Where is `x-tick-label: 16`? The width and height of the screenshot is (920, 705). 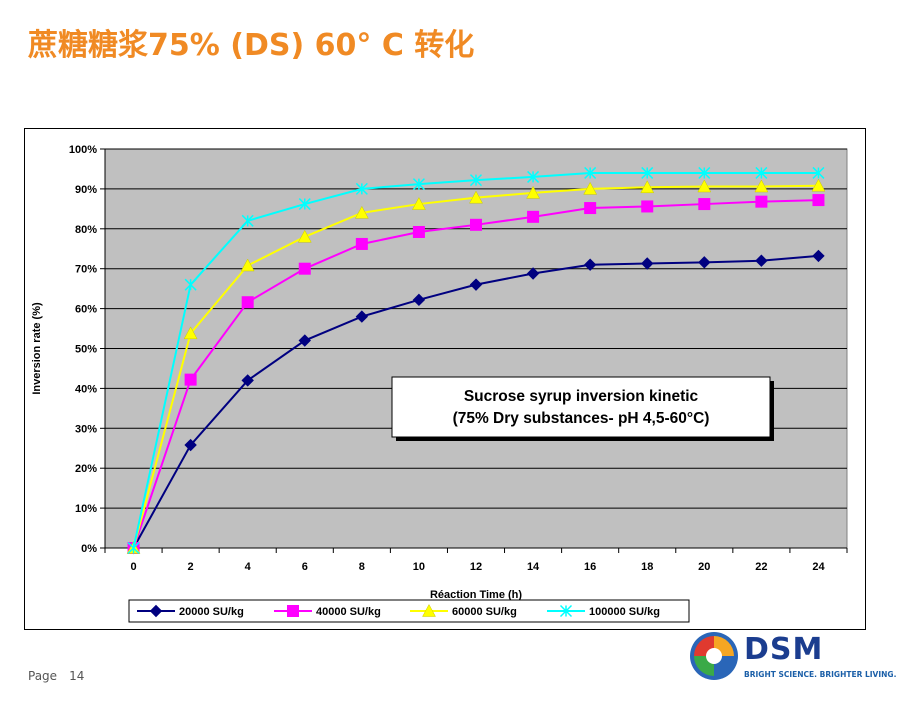 x-tick-label: 16 is located at coordinates (590, 567).